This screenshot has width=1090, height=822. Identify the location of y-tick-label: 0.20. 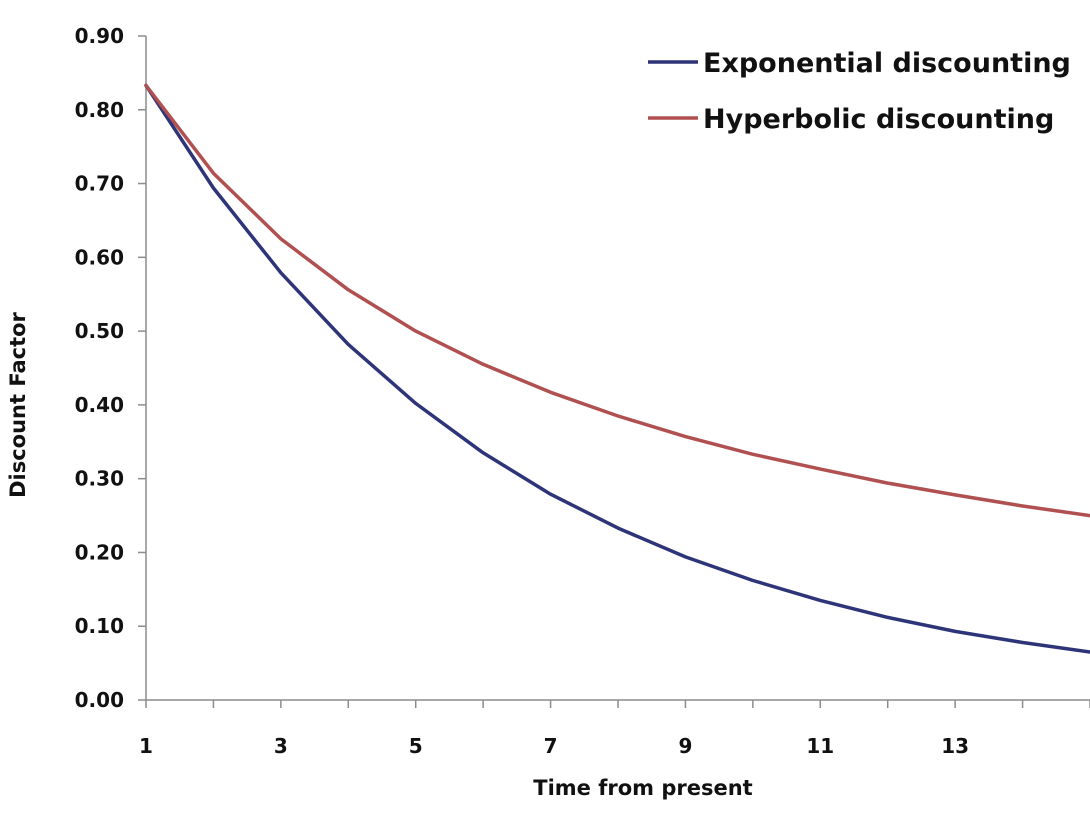
(99, 552).